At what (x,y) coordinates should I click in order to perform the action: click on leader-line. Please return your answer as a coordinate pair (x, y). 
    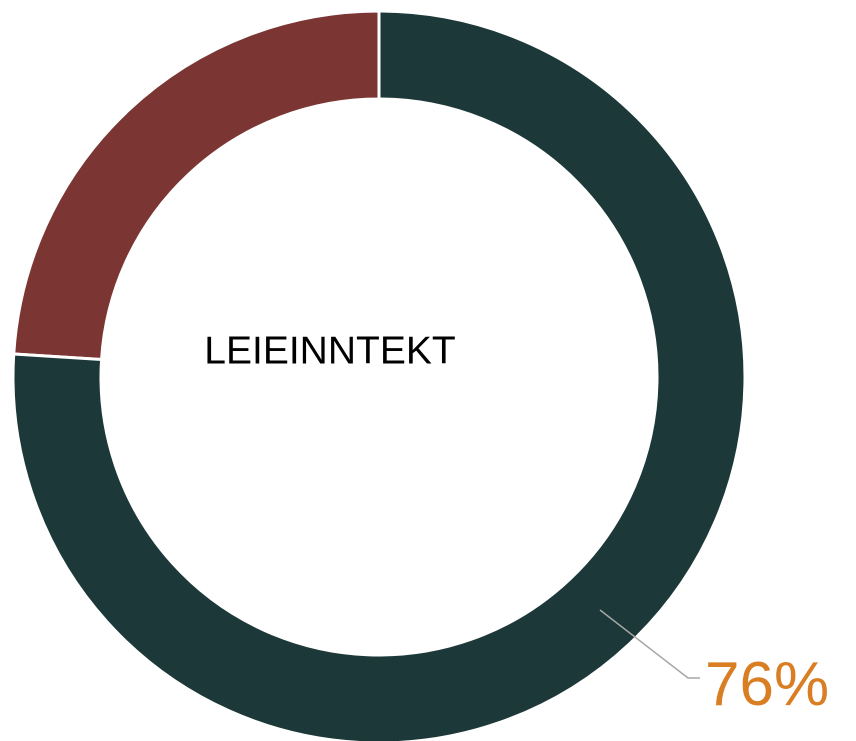
    Looking at the image, I should click on (649, 644).